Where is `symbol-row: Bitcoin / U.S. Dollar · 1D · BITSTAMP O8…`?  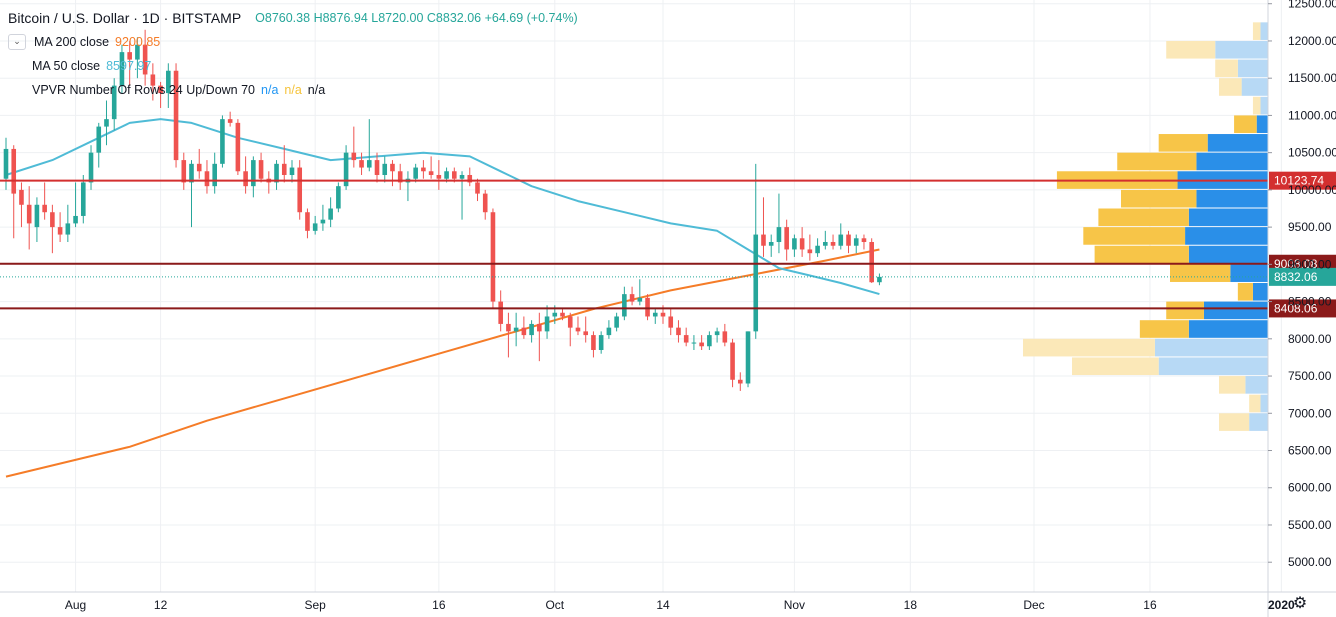 symbol-row: Bitcoin / U.S. Dollar · 1D · BITSTAMP O8… is located at coordinates (293, 18).